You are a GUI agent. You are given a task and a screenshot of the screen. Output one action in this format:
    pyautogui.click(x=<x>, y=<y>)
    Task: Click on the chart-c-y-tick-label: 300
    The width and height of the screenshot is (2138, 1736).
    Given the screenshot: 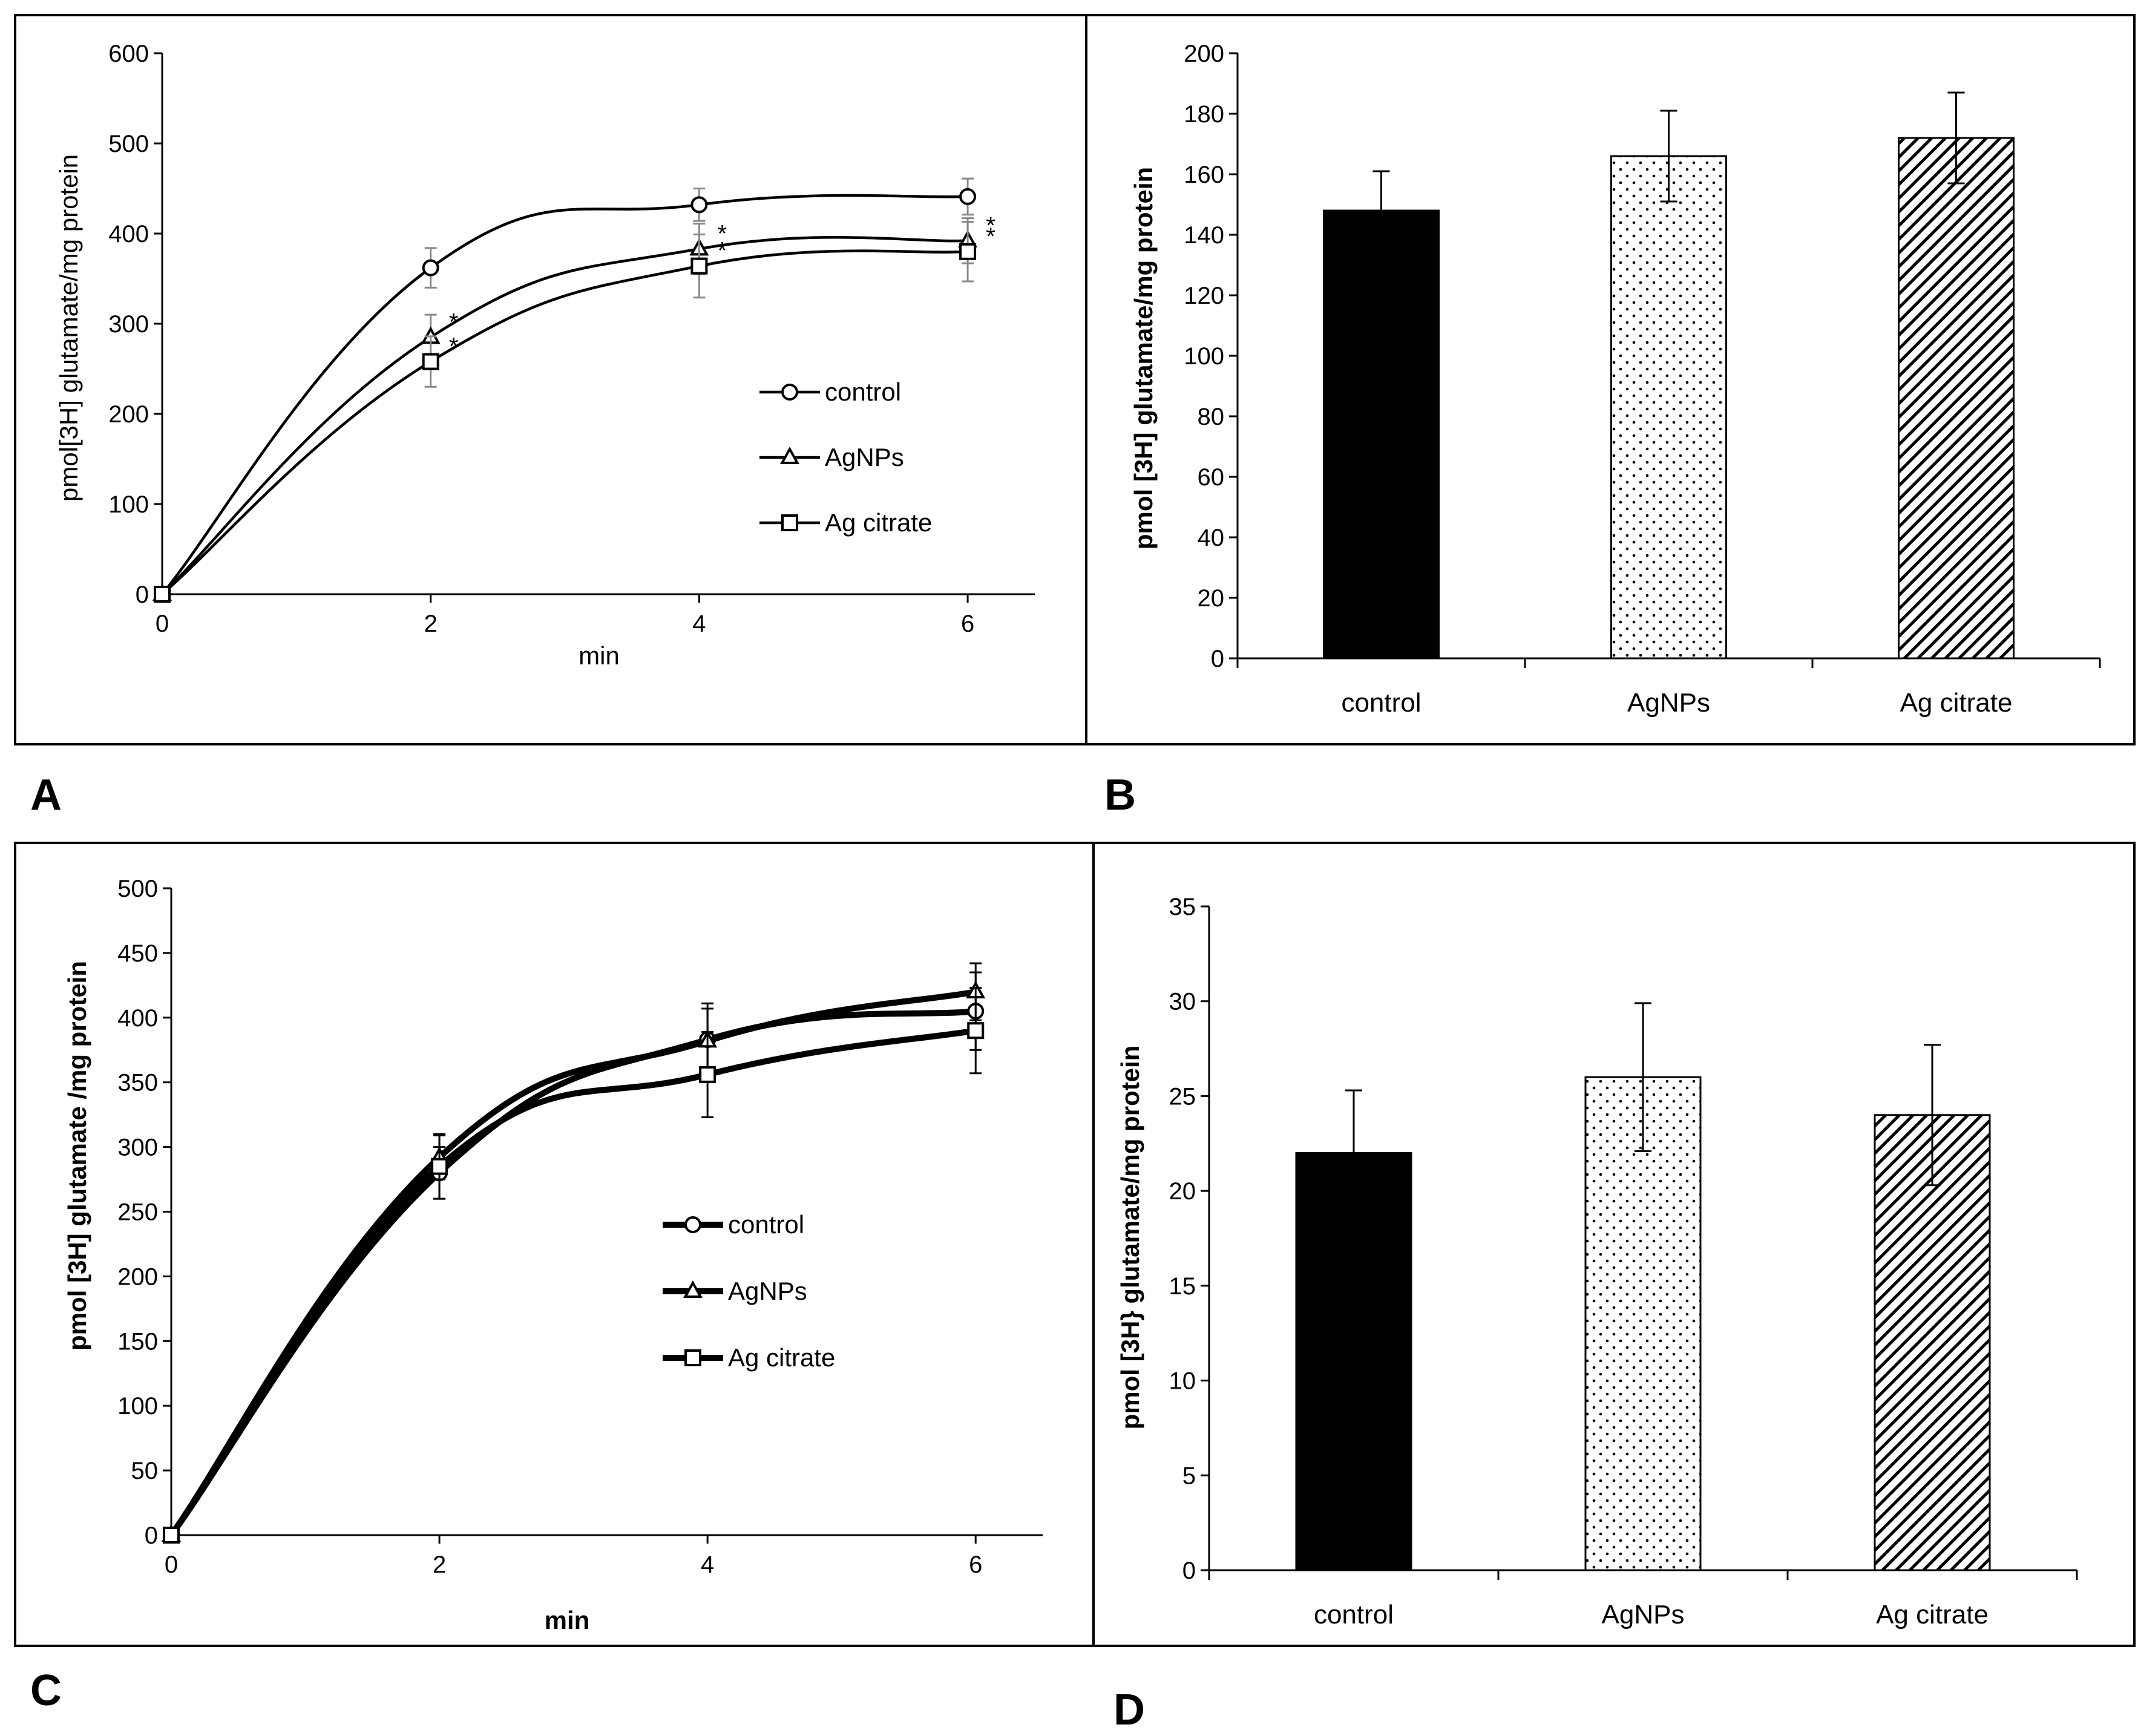 What is the action you would take?
    pyautogui.click(x=137, y=1148)
    